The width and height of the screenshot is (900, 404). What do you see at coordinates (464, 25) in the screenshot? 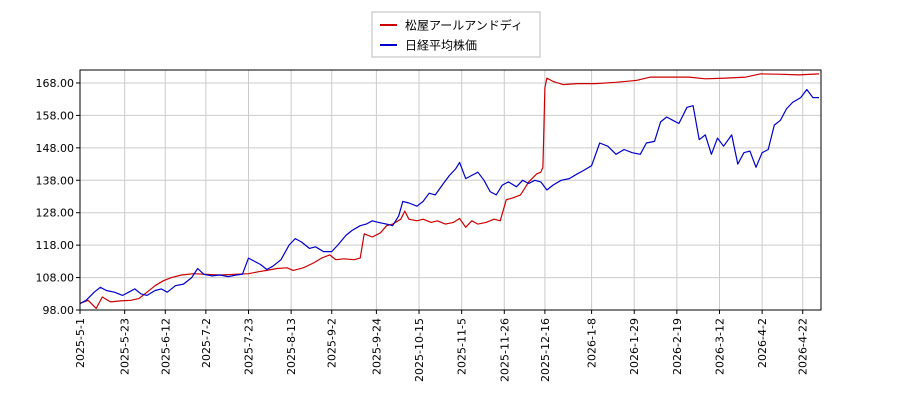
I see `legend-label-series-0: 松屋アールアンドディ` at bounding box center [464, 25].